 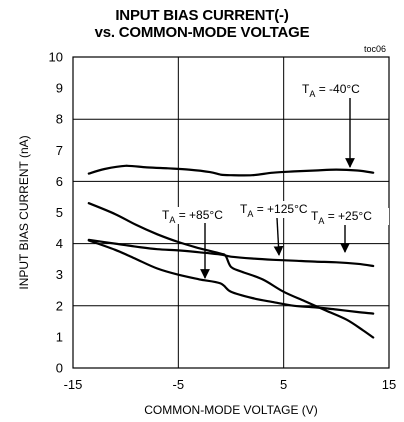 What do you see at coordinates (283, 384) in the screenshot?
I see `x-tick-label: 5` at bounding box center [283, 384].